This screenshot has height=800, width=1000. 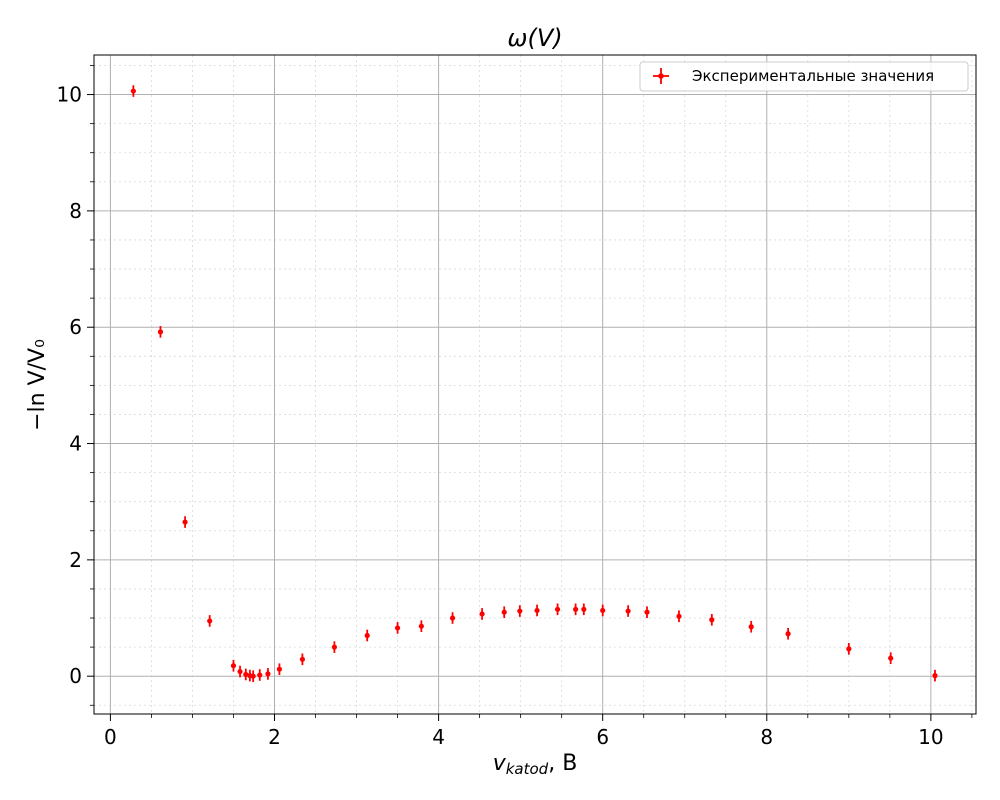 I want to click on x-tick-label: 4, so click(x=438, y=737).